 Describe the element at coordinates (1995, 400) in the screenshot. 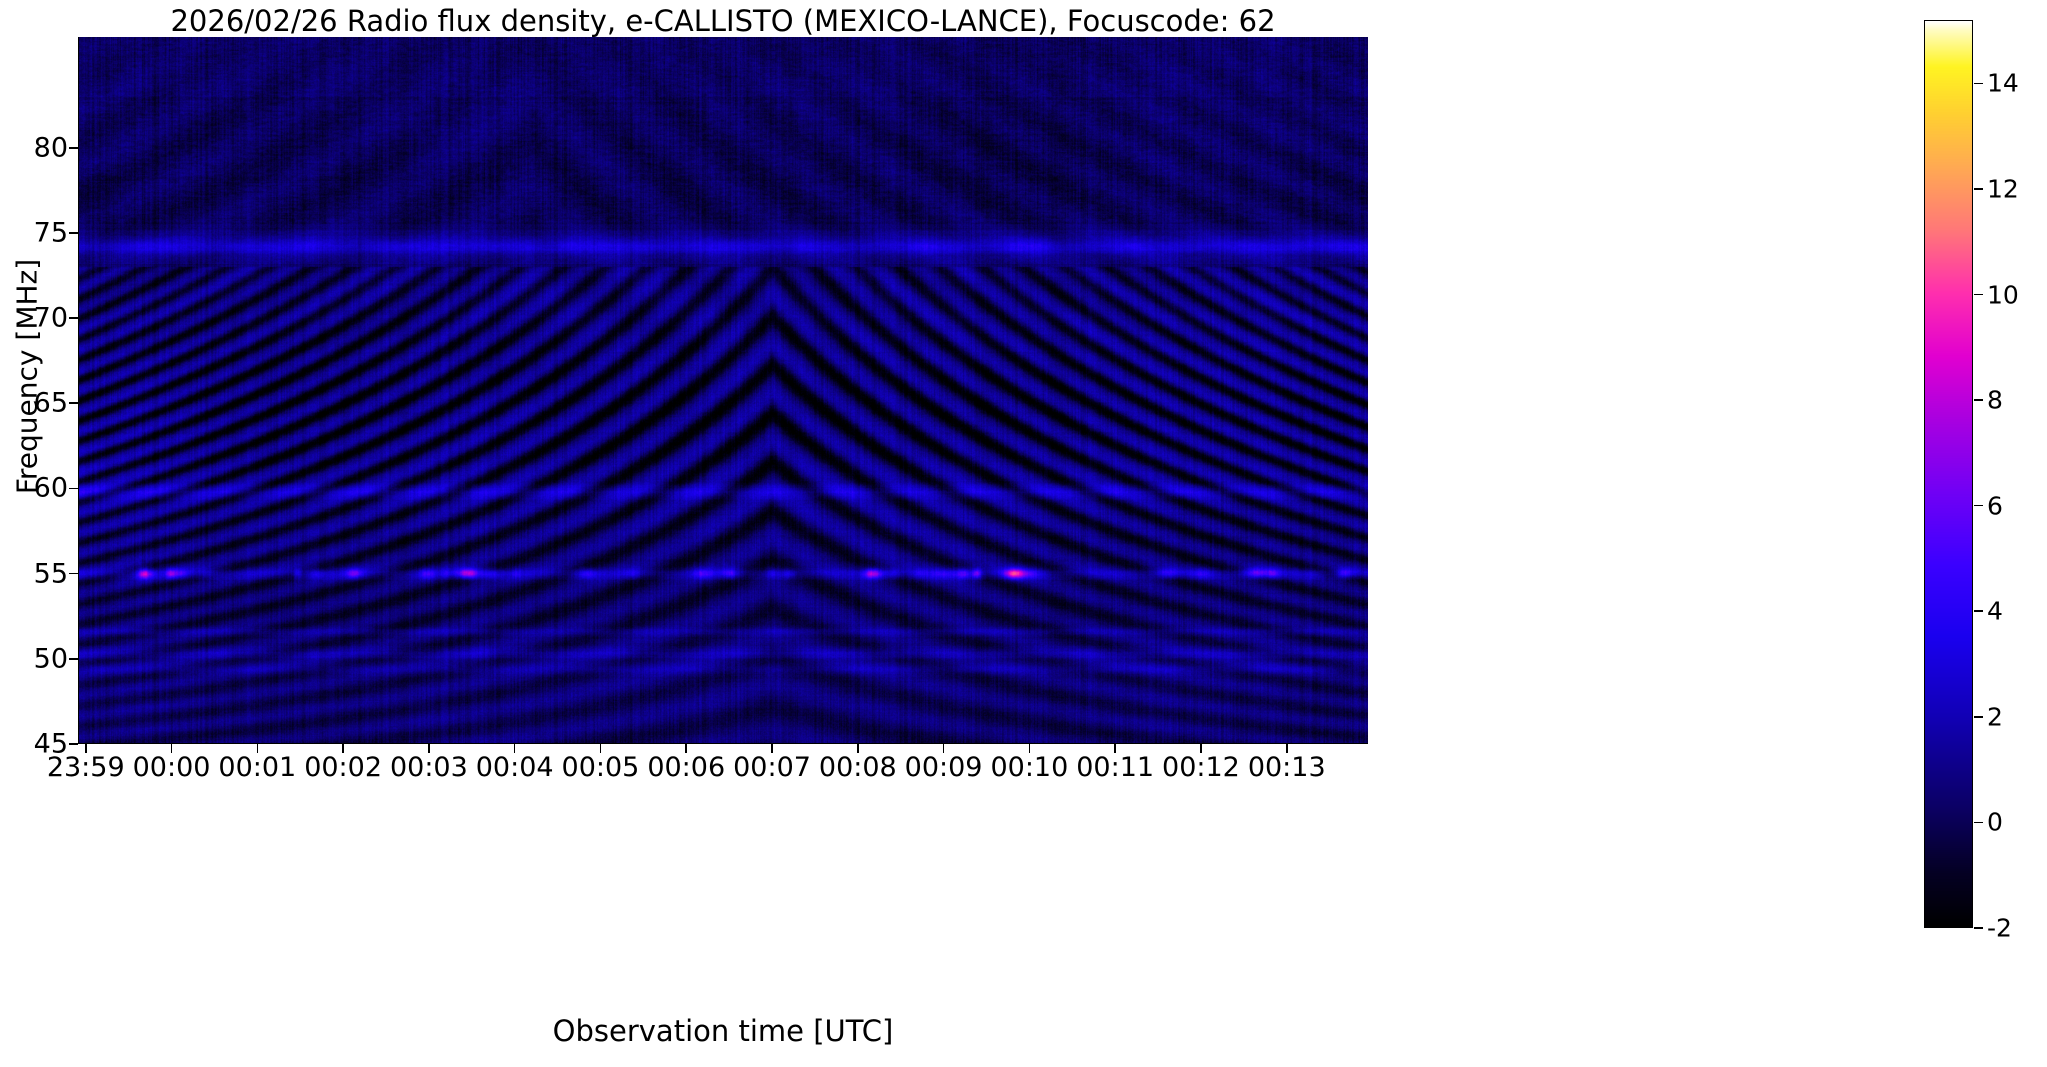

I see `colorbar-tick-label: 8` at that location.